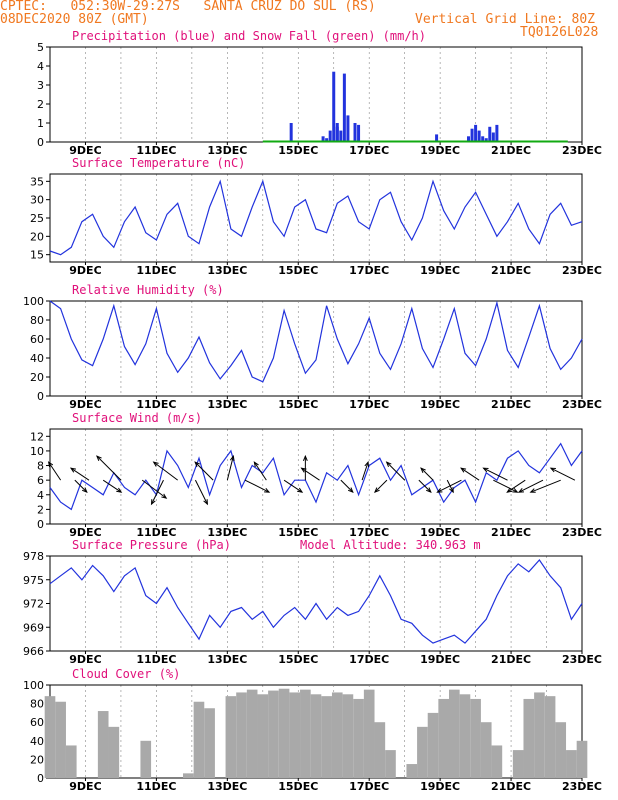 The image size is (618, 800). What do you see at coordinates (40, 66) in the screenshot?
I see `y-tick-label: 4` at bounding box center [40, 66].